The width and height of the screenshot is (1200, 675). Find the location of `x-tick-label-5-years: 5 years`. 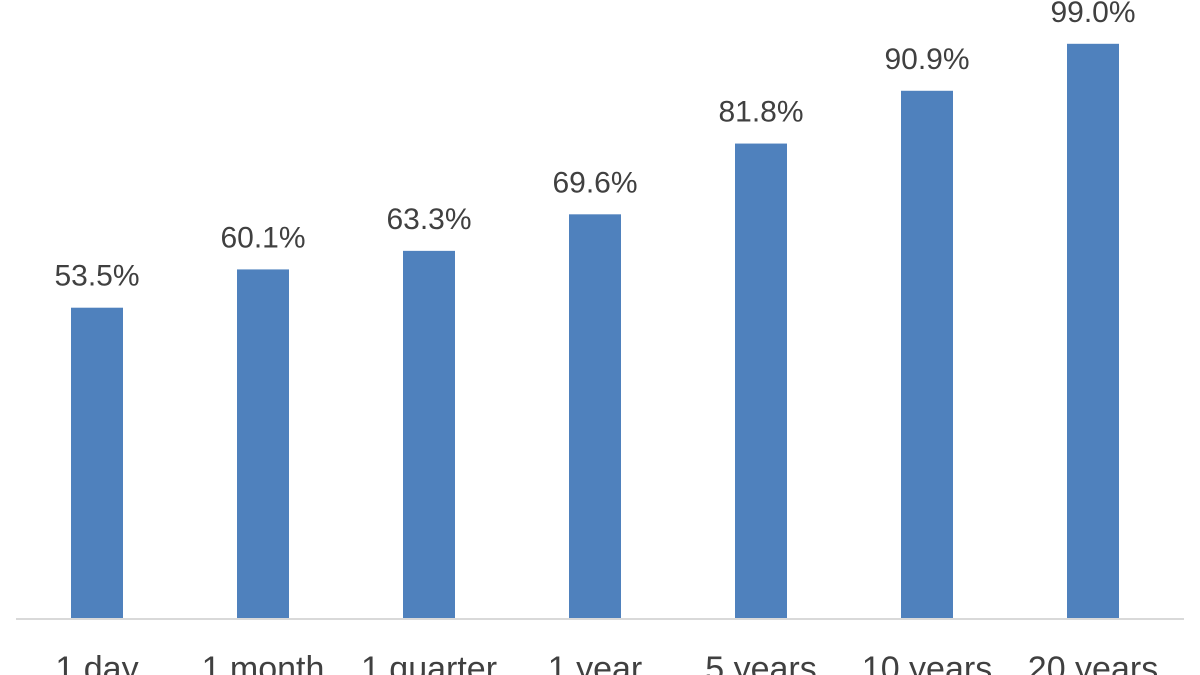

x-tick-label-5-years: 5 years is located at coordinates (761, 662).